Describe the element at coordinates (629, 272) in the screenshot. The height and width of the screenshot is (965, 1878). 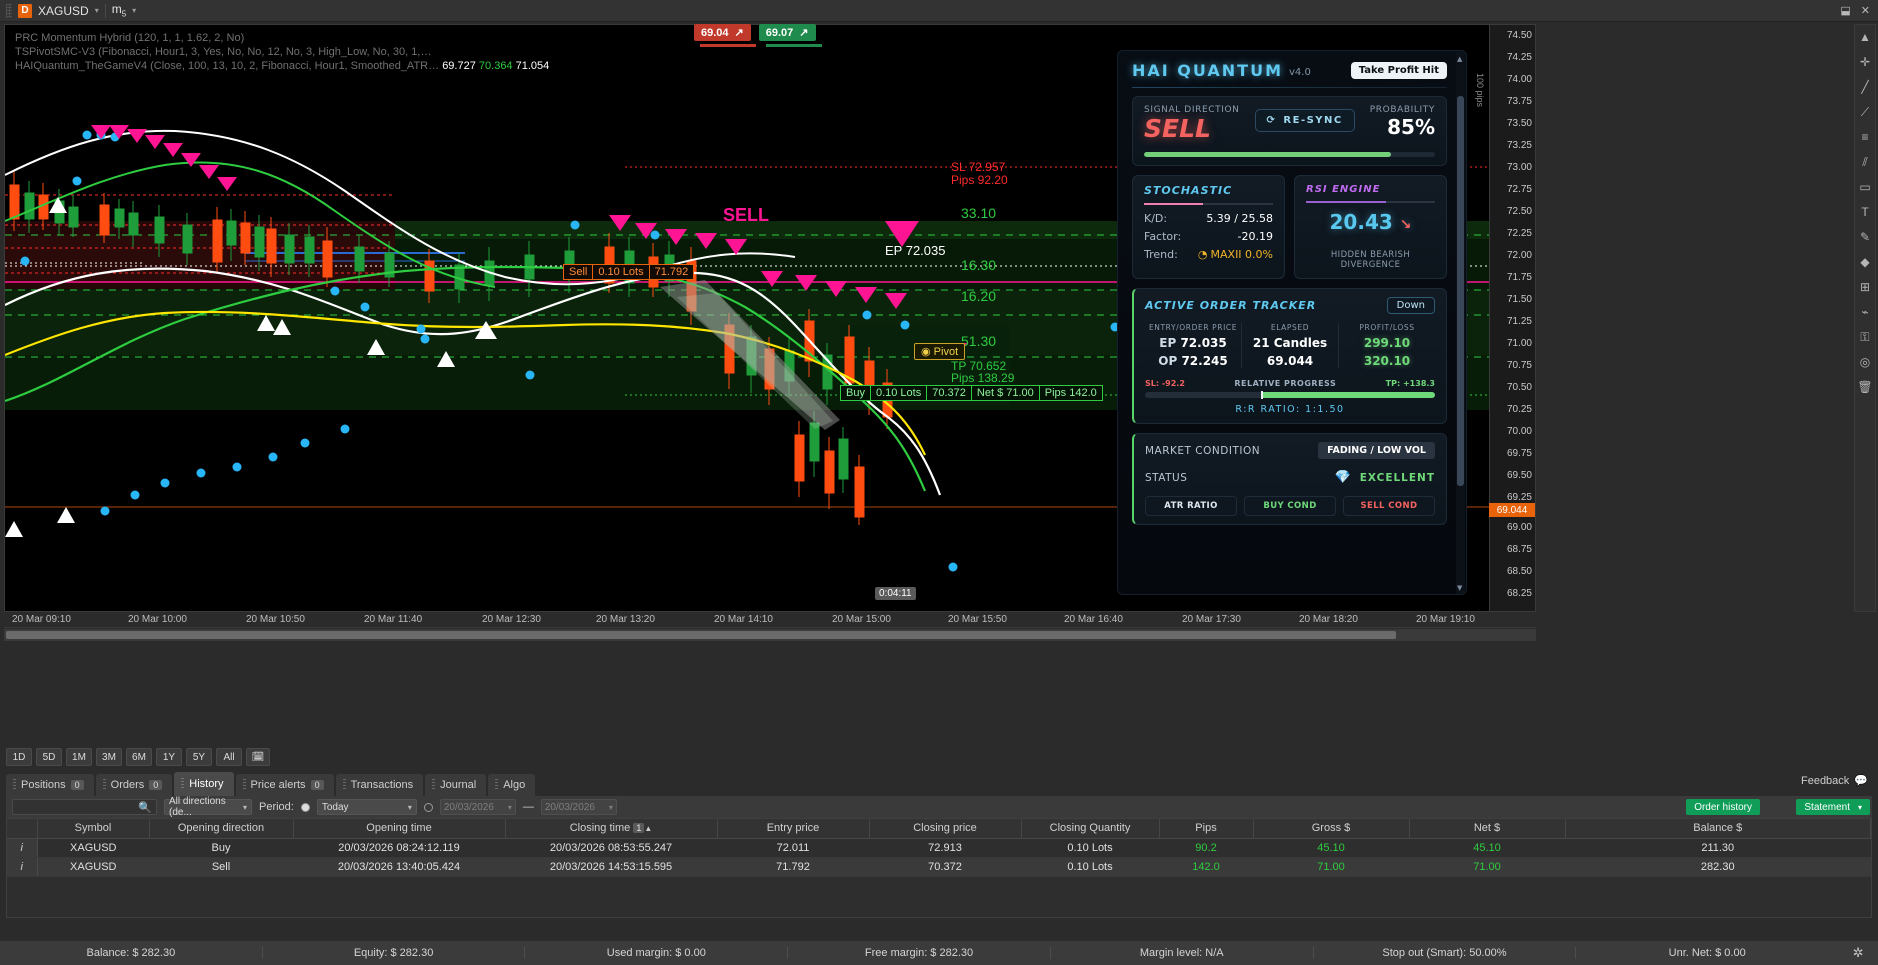
I see `sell-order-tag: Sell 0.10 Lots 71.792` at that location.